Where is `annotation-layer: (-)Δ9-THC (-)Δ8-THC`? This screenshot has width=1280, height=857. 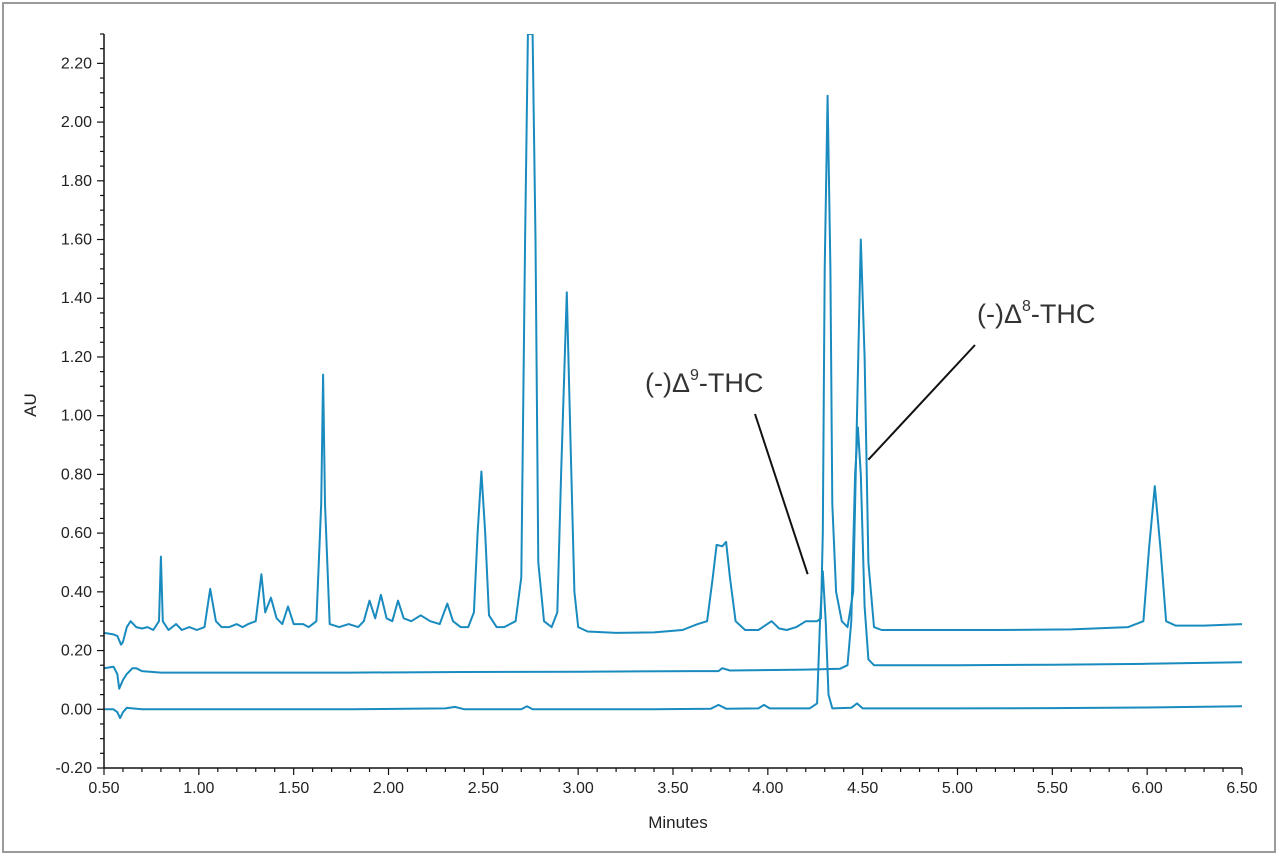
annotation-layer: (-)Δ9-THC (-)Δ8-THC is located at coordinates (870, 436).